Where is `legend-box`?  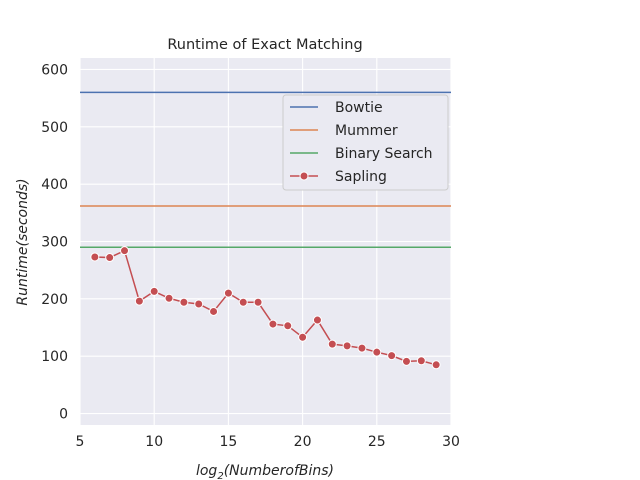 legend-box is located at coordinates (365, 142).